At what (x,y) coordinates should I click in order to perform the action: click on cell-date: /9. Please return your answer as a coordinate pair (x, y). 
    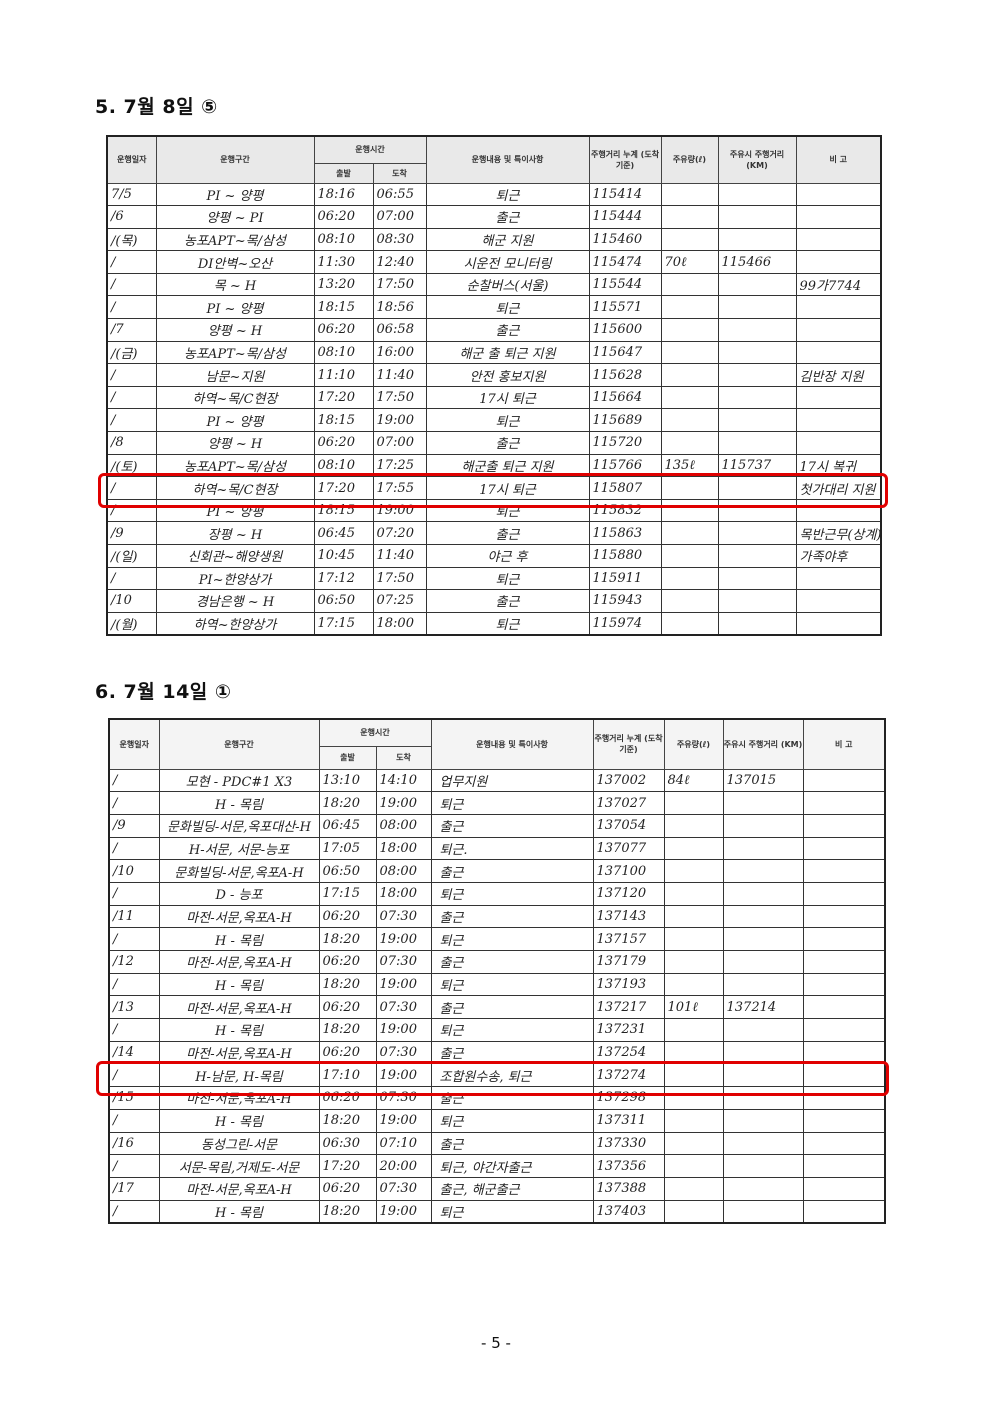
    Looking at the image, I should click on (131, 533).